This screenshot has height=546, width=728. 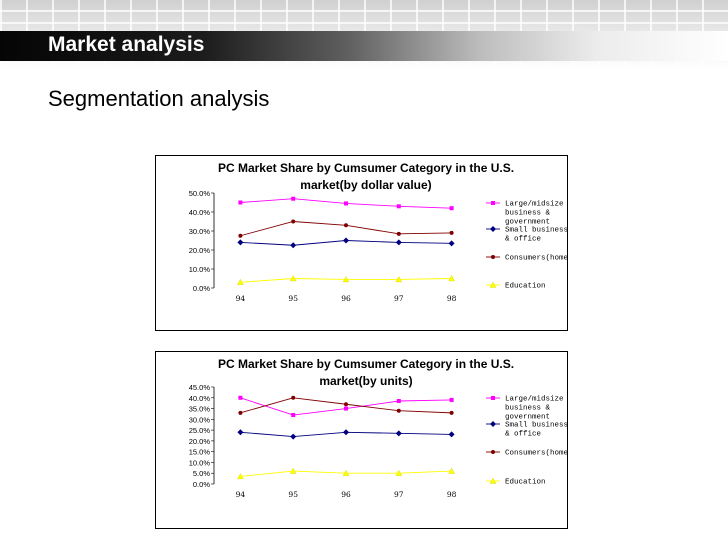 What do you see at coordinates (200, 462) in the screenshot?
I see `y-tick-label: 10.0%` at bounding box center [200, 462].